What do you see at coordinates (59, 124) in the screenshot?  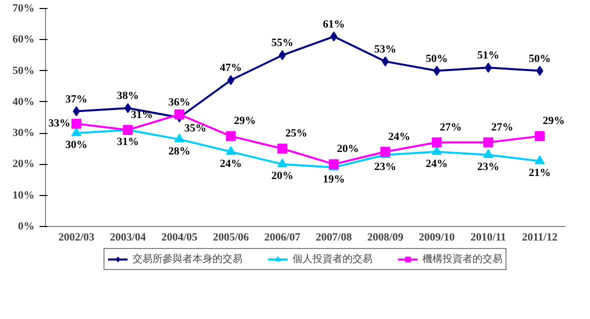 I see `data-label: 33%` at bounding box center [59, 124].